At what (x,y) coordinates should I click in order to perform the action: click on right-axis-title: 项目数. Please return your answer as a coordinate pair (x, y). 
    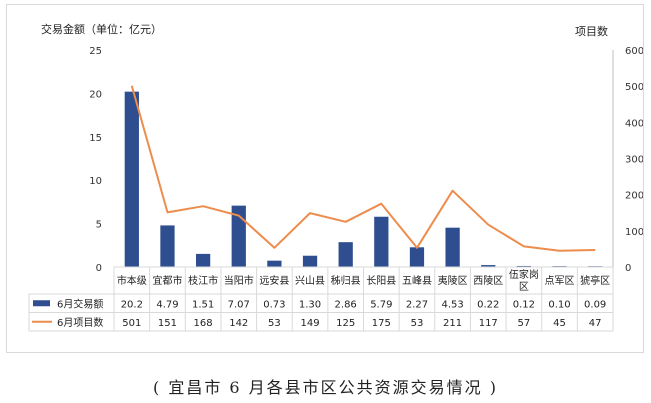
    Looking at the image, I should click on (591, 31).